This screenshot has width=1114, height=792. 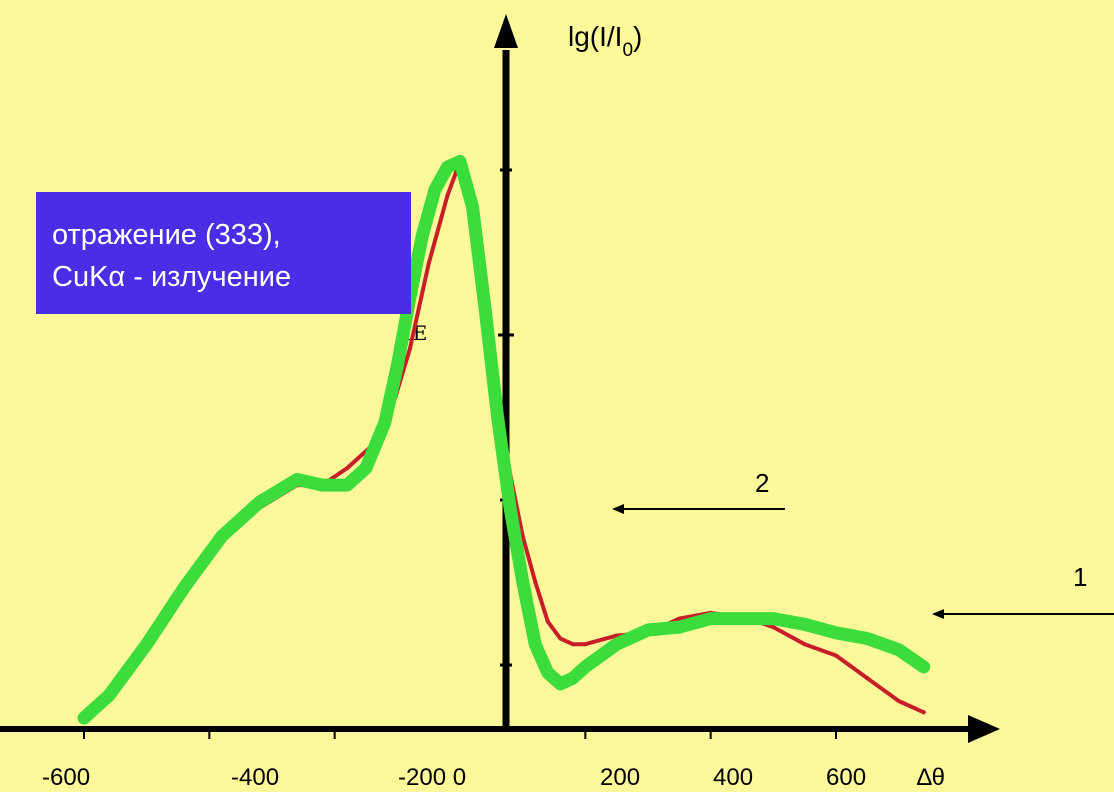 I want to click on x-tick-label: -600, so click(x=66, y=777).